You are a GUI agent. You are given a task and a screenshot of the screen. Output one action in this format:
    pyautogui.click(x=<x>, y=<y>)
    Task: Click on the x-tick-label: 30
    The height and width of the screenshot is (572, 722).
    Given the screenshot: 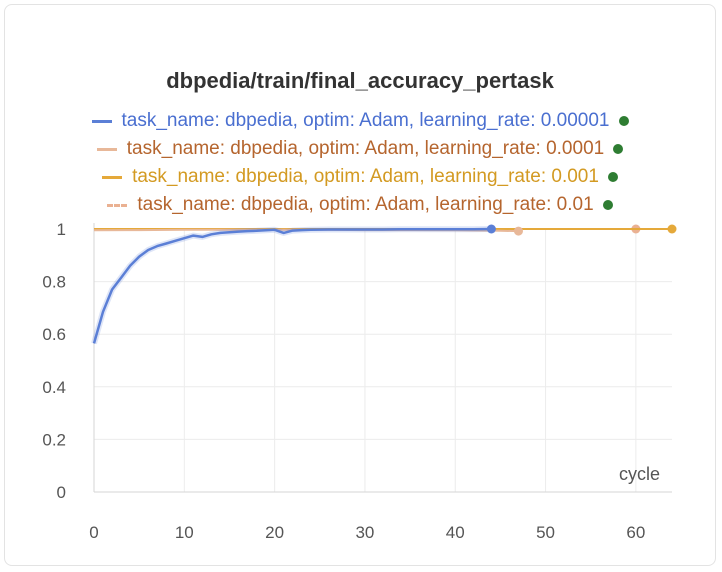 What is the action you would take?
    pyautogui.click(x=364, y=532)
    